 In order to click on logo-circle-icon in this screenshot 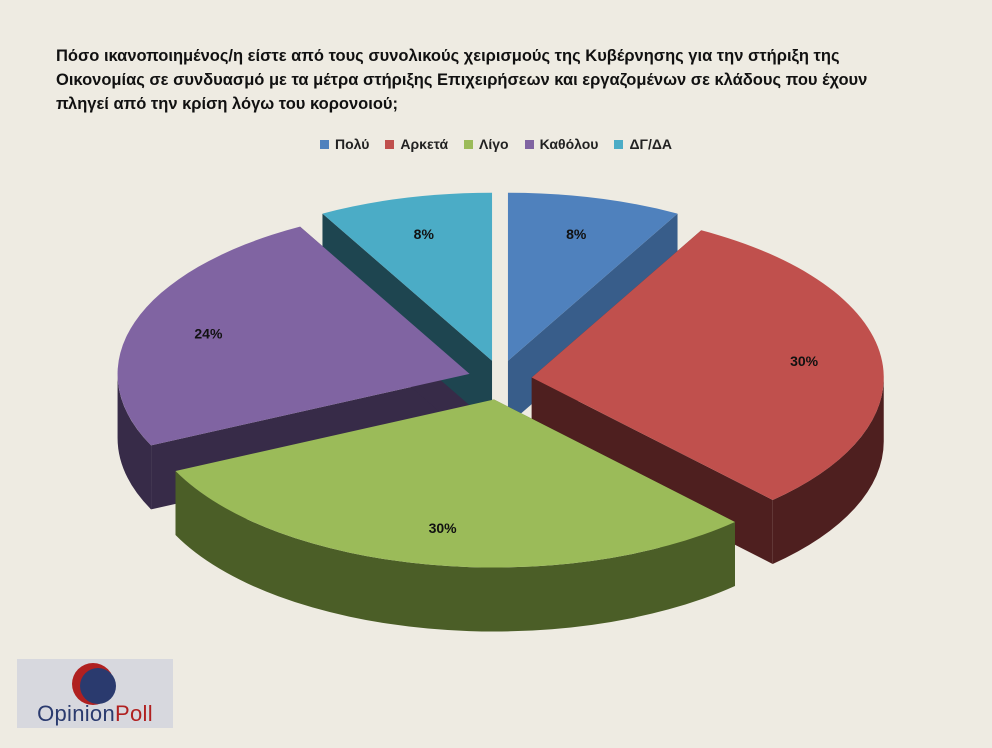, I will do `click(94, 684)`.